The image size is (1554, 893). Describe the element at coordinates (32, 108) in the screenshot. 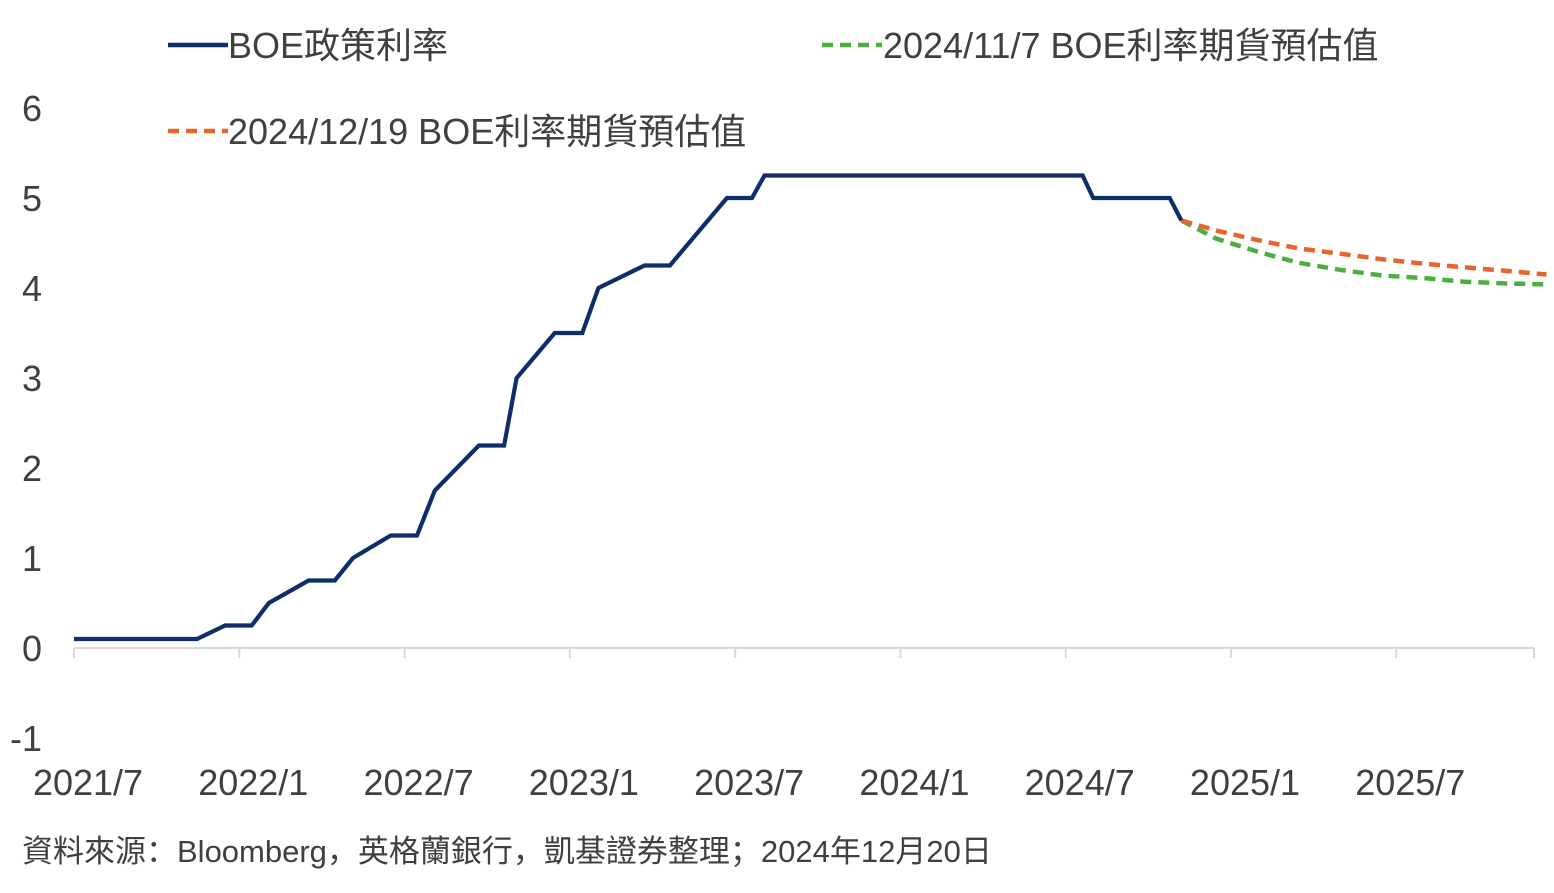

I see `y-tick-label: 6` at that location.